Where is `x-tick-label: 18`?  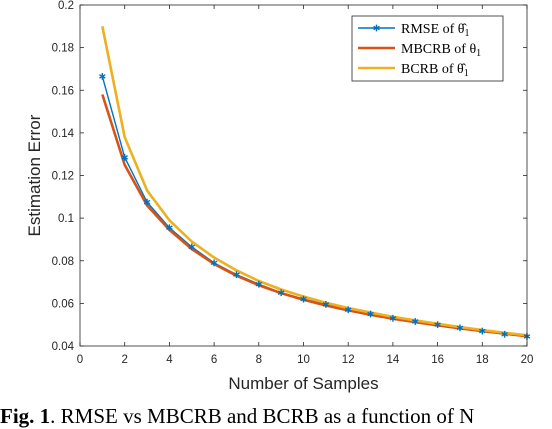
x-tick-label: 18 is located at coordinates (482, 360).